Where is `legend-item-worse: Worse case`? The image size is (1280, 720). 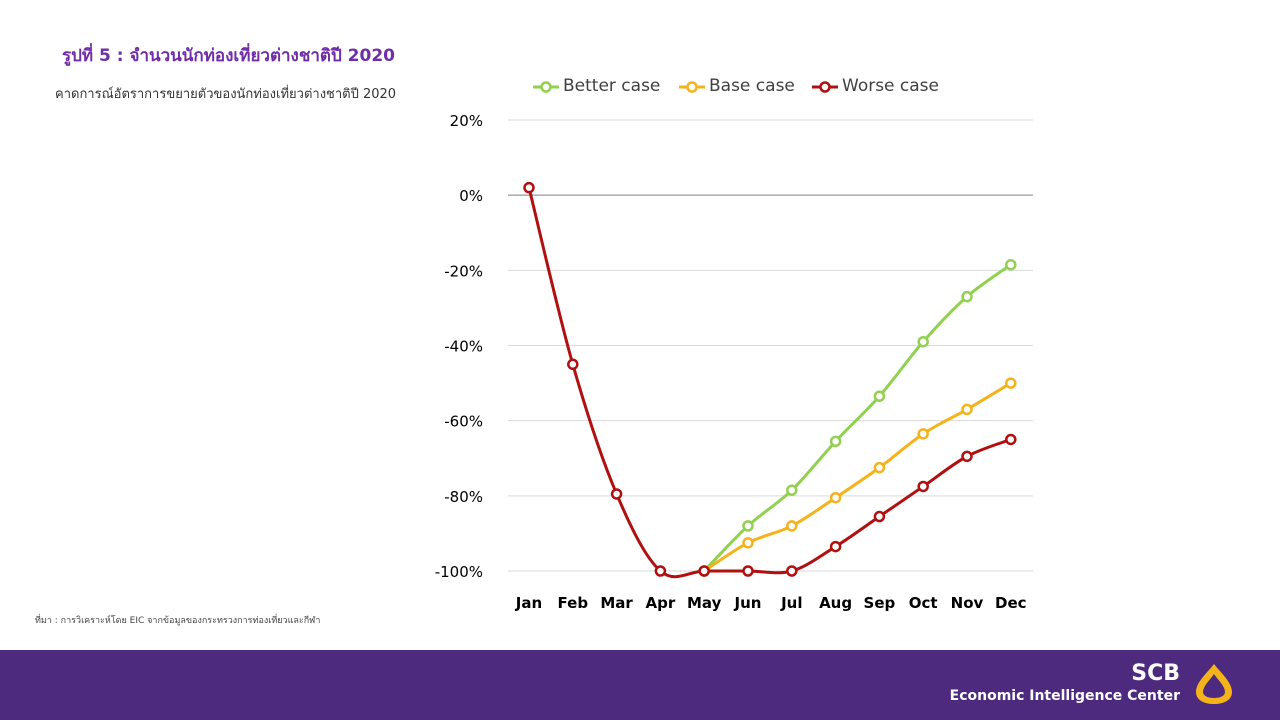 legend-item-worse: Worse case is located at coordinates (875, 86).